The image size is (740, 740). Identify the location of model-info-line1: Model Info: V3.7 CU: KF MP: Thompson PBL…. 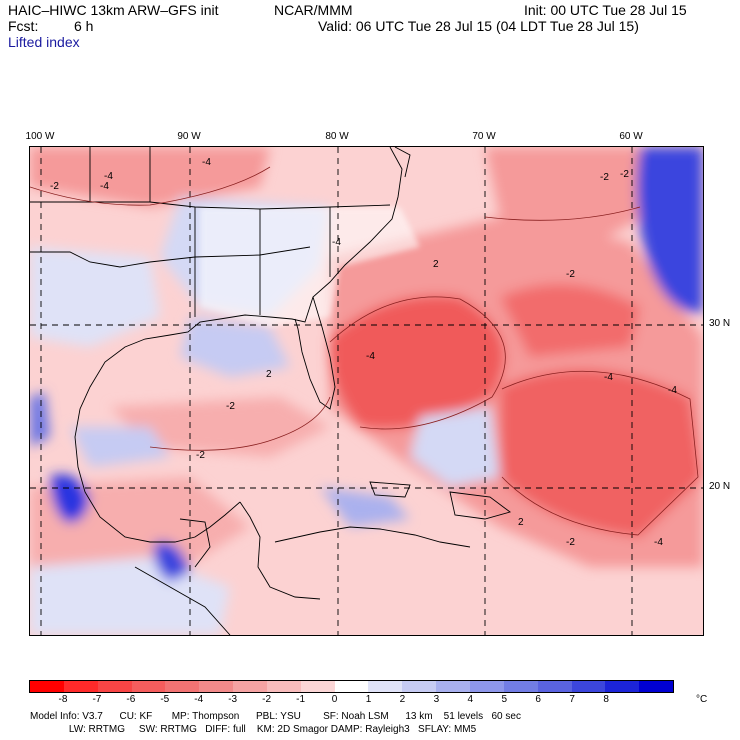
(275, 716).